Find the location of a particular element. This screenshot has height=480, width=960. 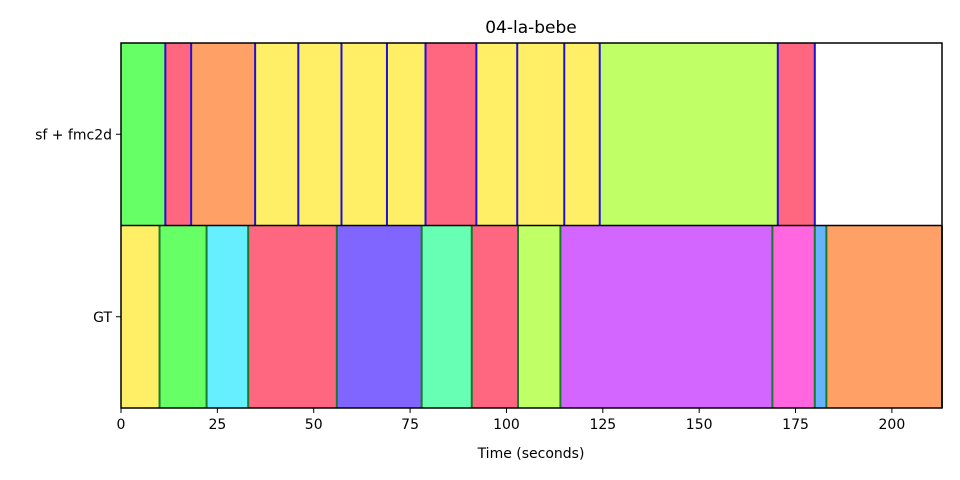

row-label-0: sf + fmc2d is located at coordinates (73, 135).